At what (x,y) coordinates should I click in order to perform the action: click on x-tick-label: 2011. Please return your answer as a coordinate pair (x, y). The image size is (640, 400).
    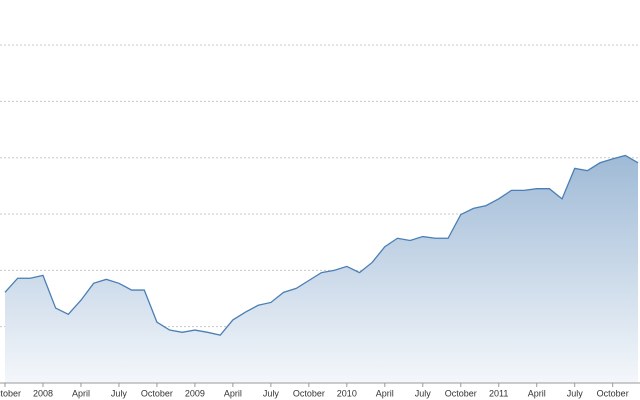
    Looking at the image, I should click on (498, 393).